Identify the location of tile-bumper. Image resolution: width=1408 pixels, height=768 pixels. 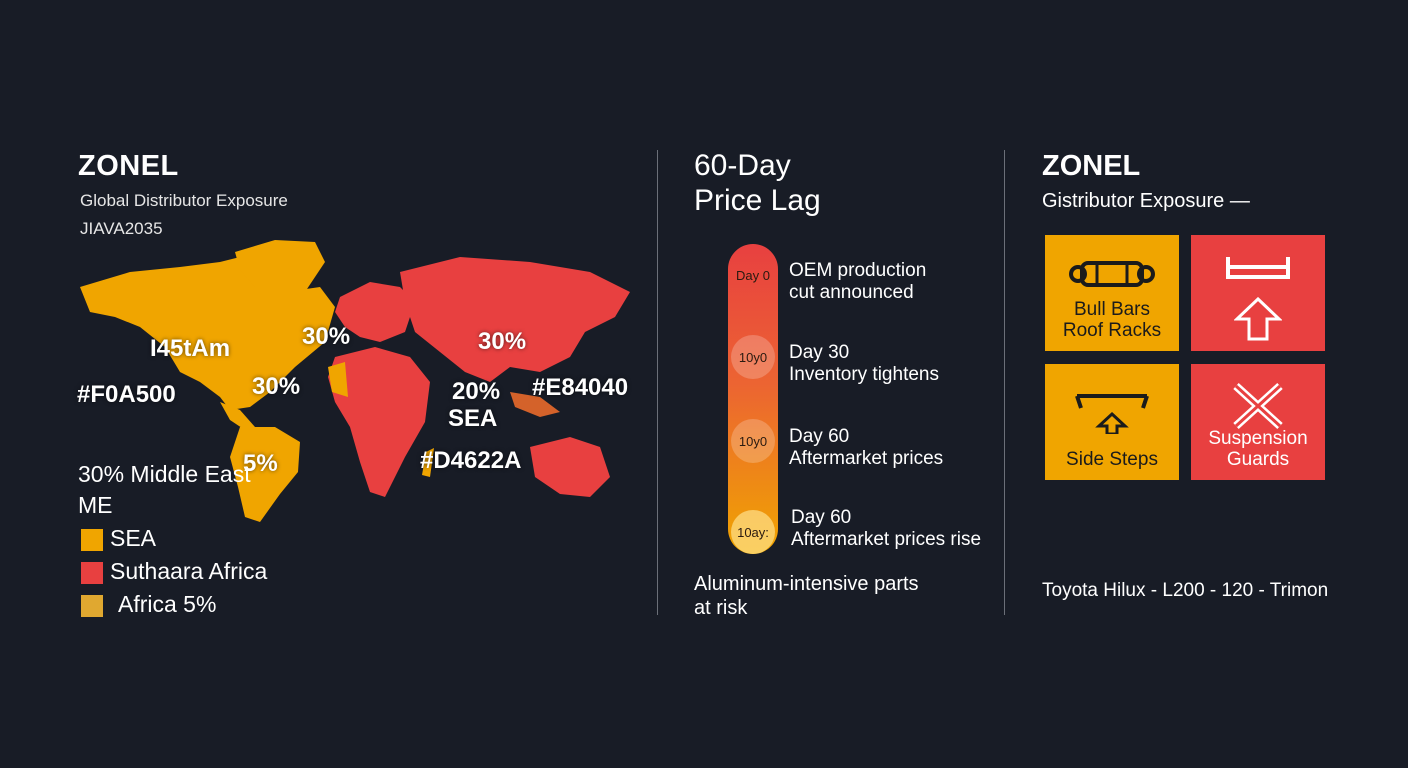
(1258, 293).